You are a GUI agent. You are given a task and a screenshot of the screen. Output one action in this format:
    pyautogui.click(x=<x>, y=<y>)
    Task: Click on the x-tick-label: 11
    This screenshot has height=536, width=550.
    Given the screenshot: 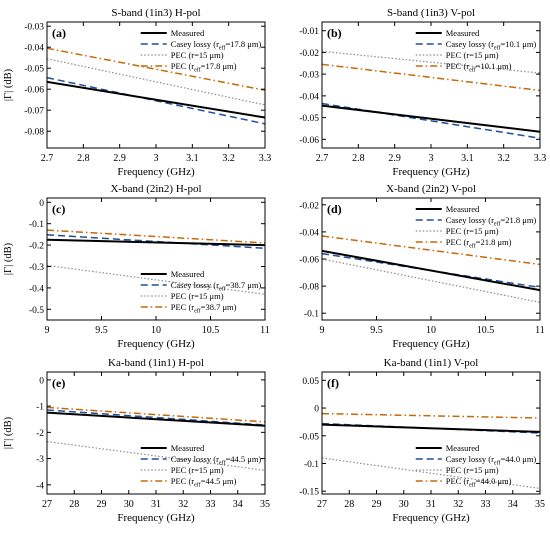 What is the action you would take?
    pyautogui.click(x=540, y=330)
    